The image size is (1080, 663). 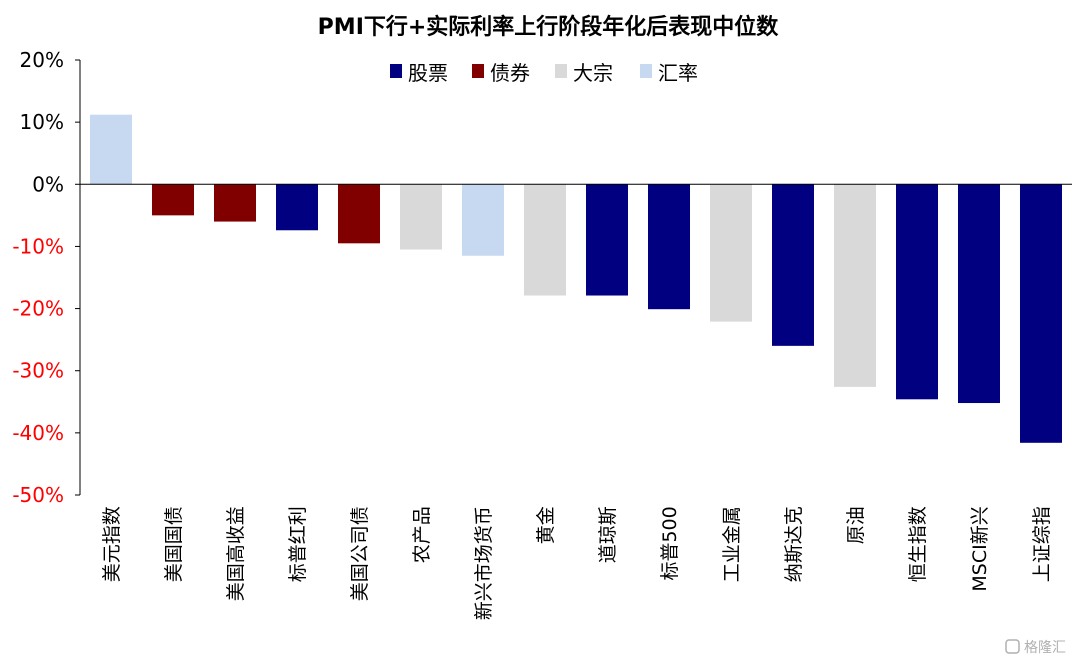 What do you see at coordinates (112, 544) in the screenshot?
I see `x-tick-label: 美元指数` at bounding box center [112, 544].